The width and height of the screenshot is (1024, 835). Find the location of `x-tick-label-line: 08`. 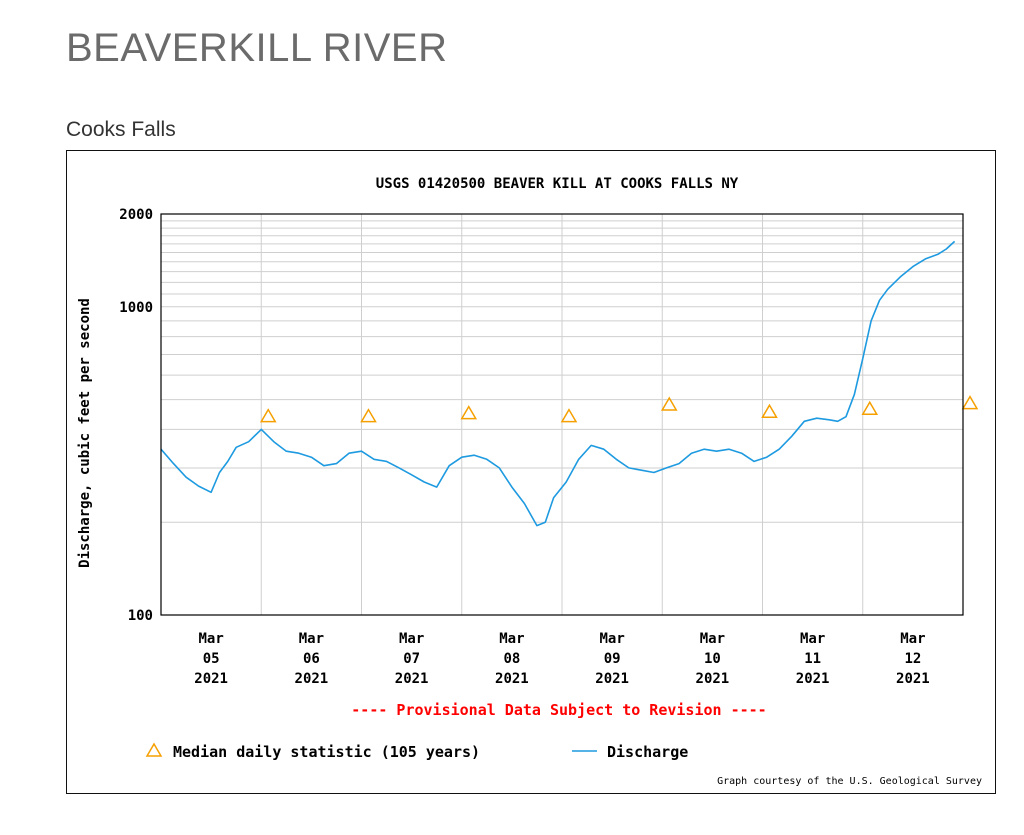

x-tick-label-line: 08 is located at coordinates (511, 659).